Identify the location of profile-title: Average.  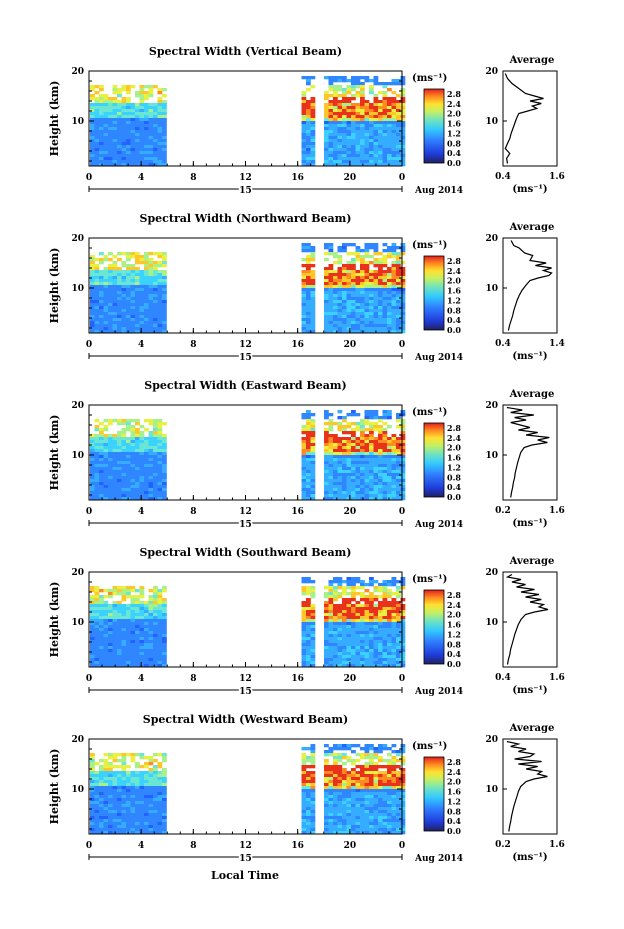
(532, 227).